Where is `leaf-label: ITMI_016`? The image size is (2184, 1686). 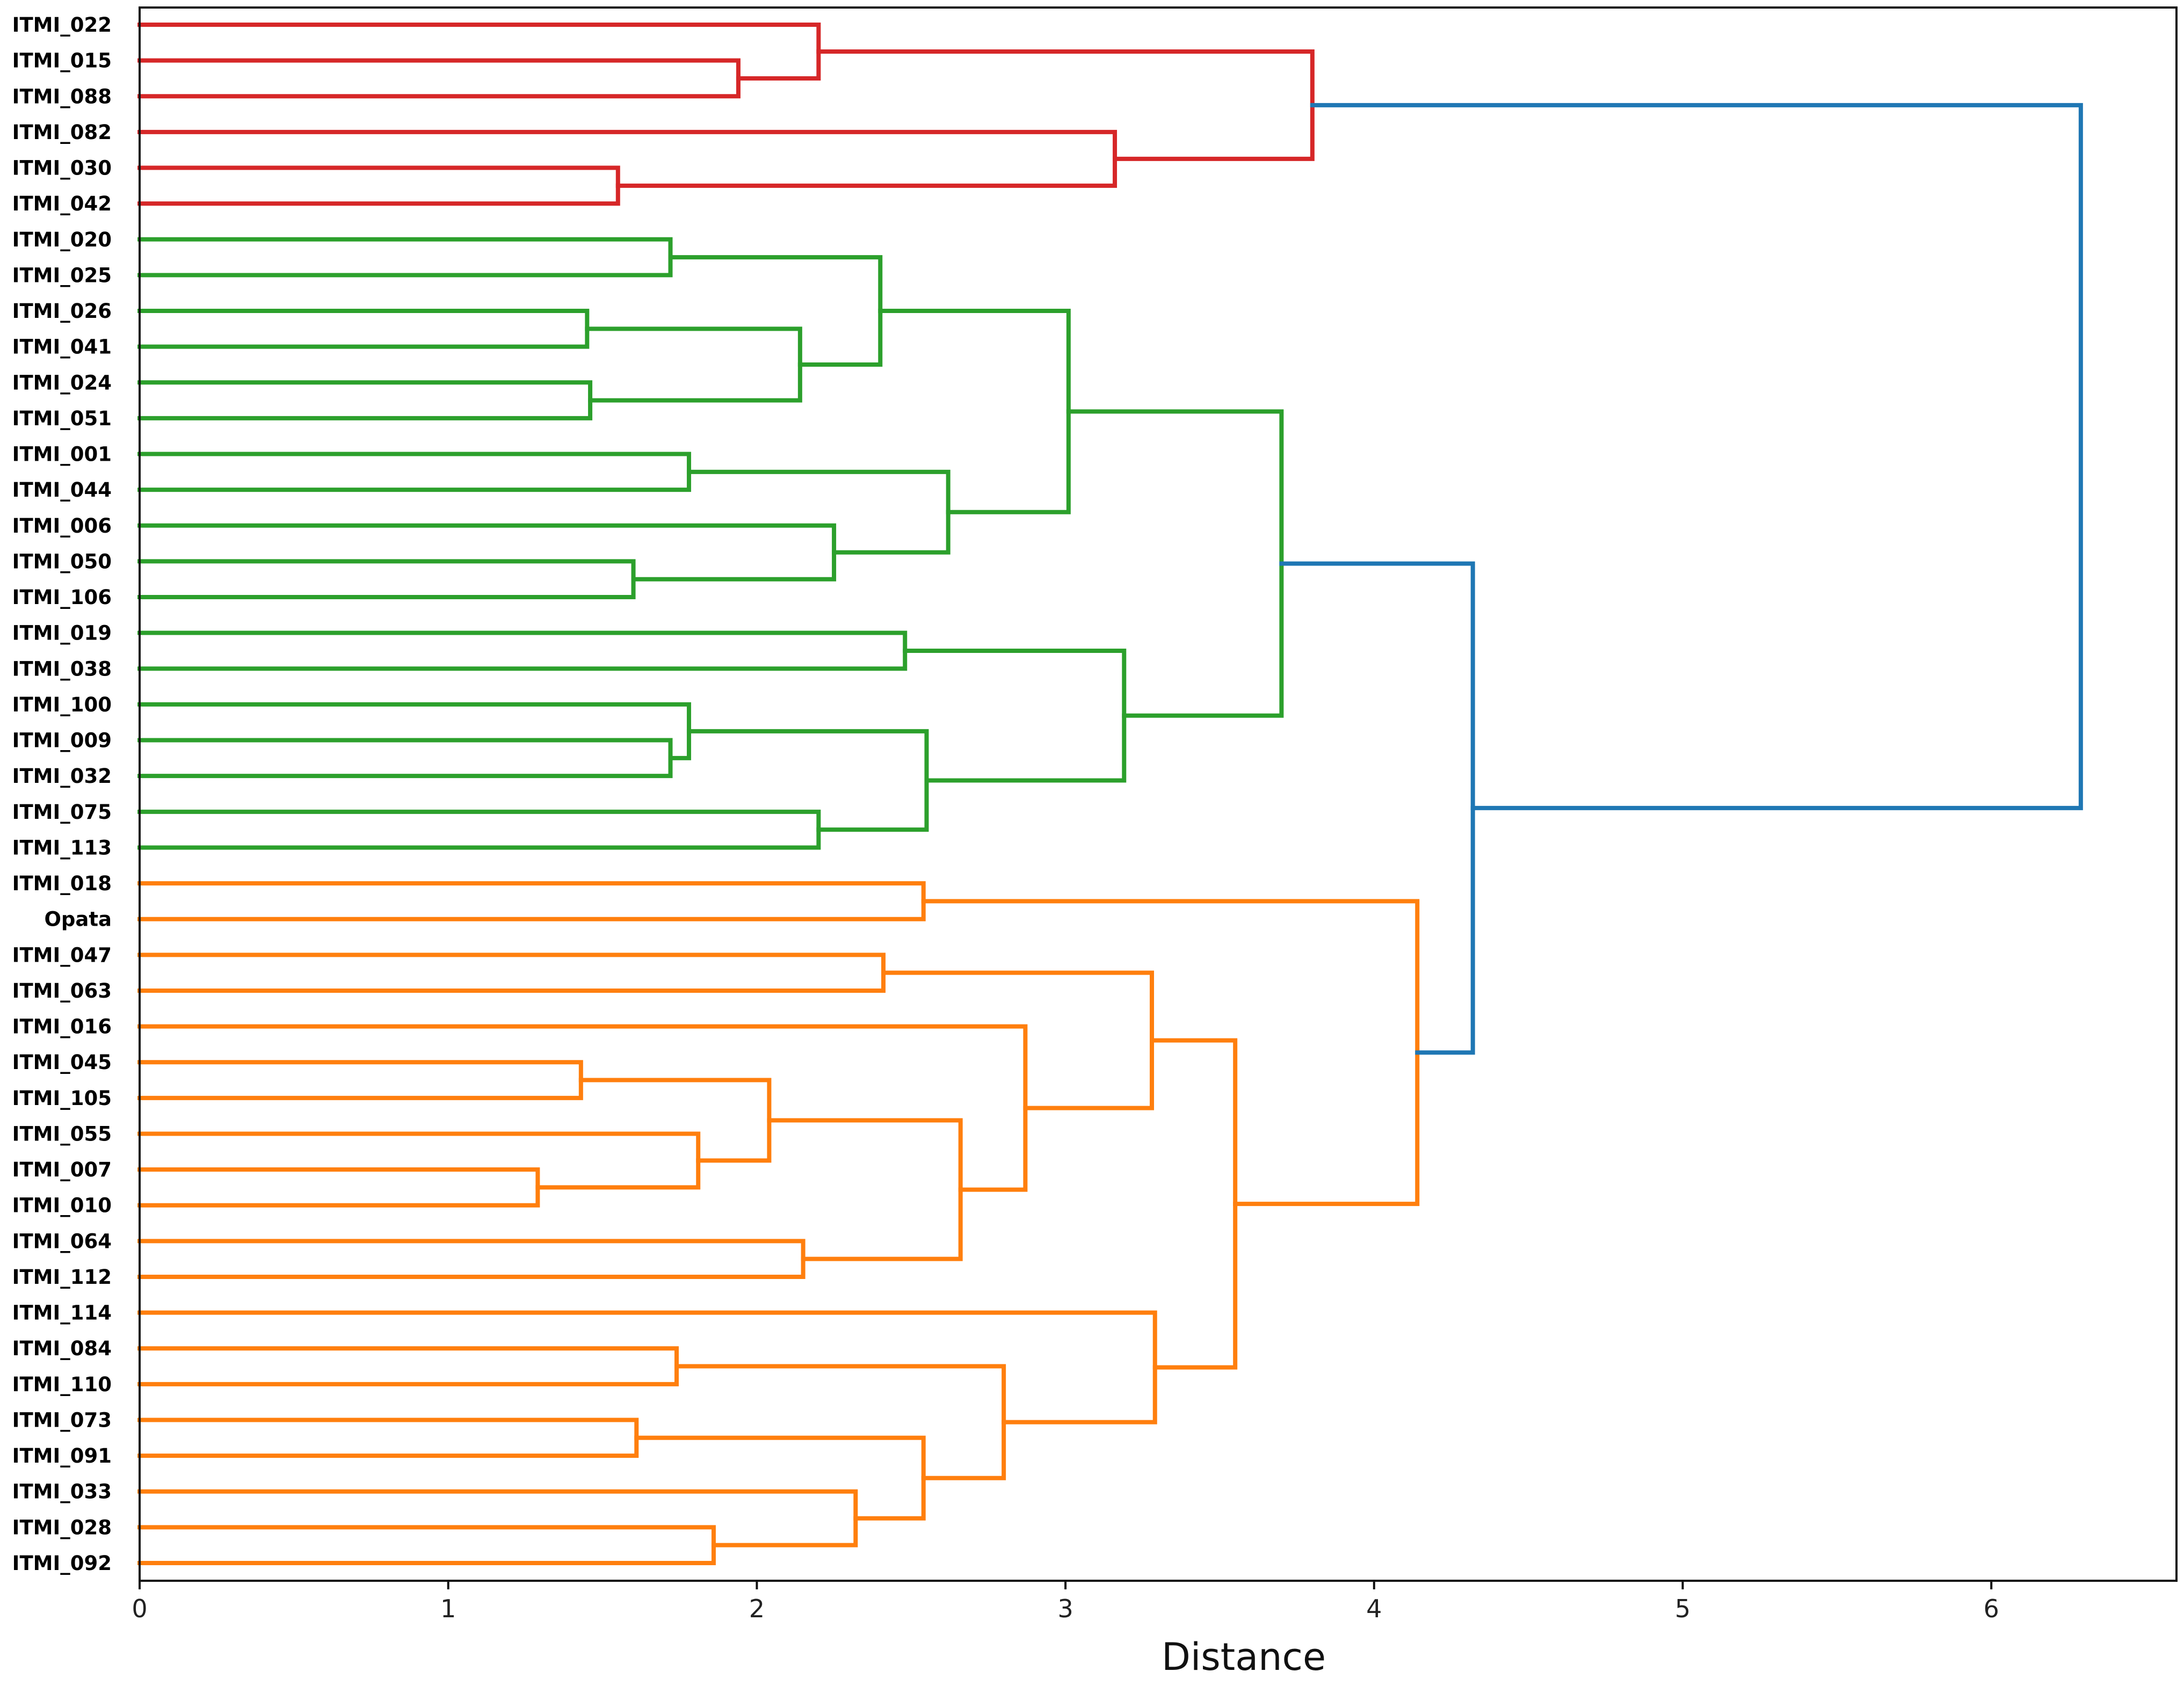
leaf-label: ITMI_016 is located at coordinates (62, 1026).